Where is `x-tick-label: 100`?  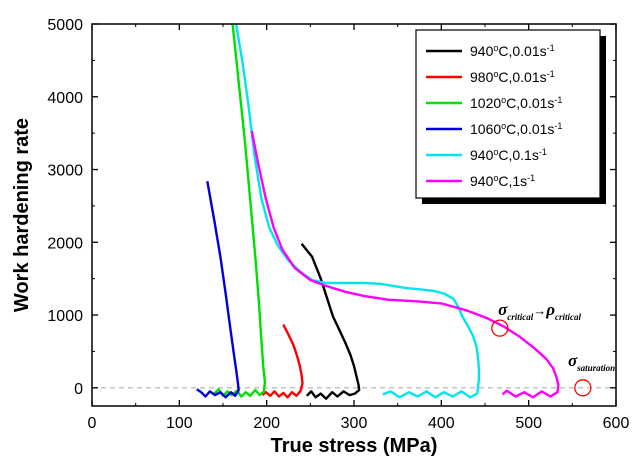 x-tick-label: 100 is located at coordinates (179, 423).